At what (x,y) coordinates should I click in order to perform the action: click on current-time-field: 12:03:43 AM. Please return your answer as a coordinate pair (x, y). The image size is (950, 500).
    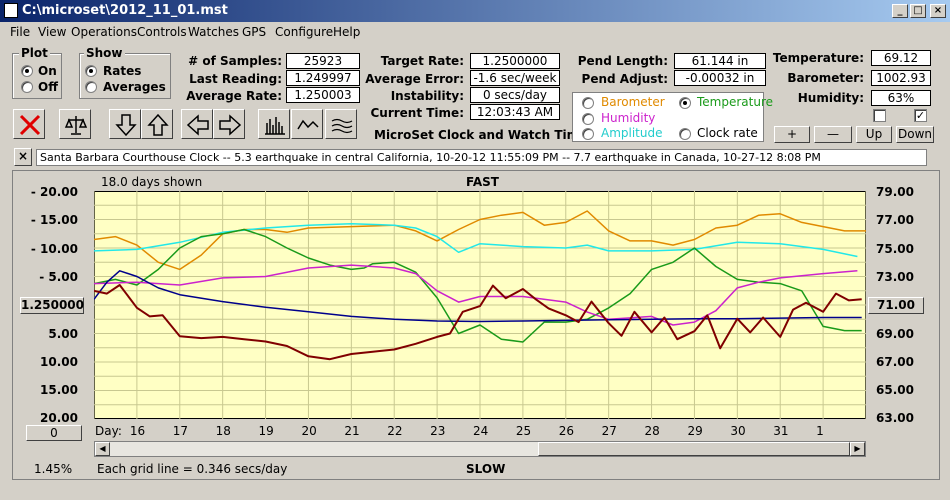
    Looking at the image, I should click on (515, 112).